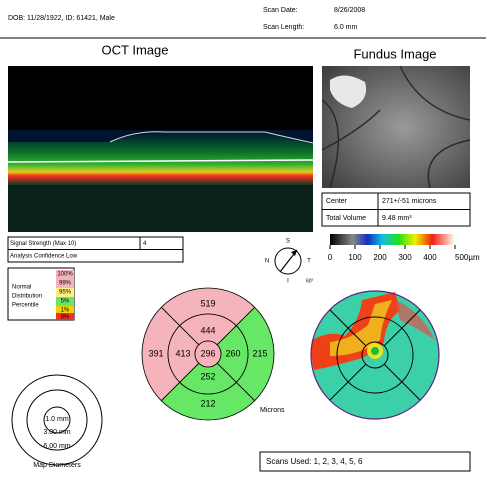 Image resolution: width=486 pixels, height=500 pixels. Describe the element at coordinates (267, 262) in the screenshot. I see `orient-n: N` at that location.